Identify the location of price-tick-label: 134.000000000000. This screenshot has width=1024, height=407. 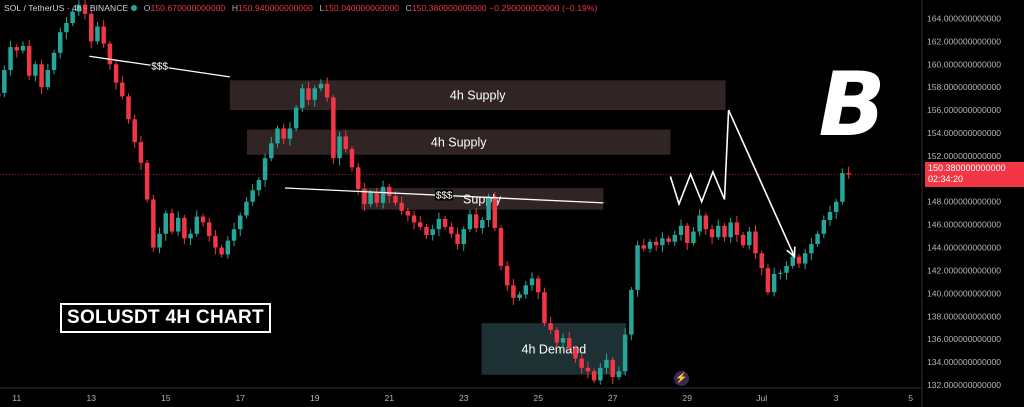
(964, 362).